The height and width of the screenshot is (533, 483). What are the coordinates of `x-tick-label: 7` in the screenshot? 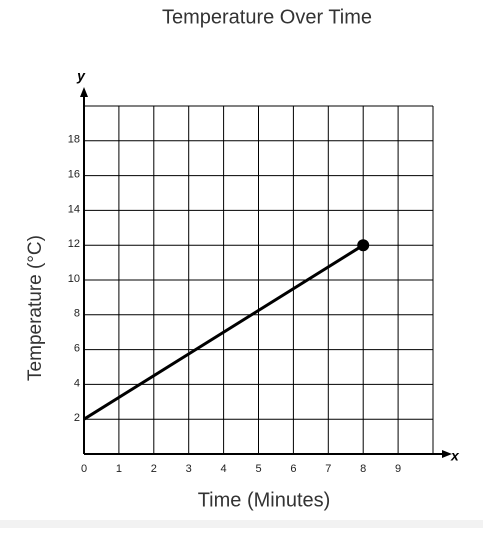 It's located at (328, 469).